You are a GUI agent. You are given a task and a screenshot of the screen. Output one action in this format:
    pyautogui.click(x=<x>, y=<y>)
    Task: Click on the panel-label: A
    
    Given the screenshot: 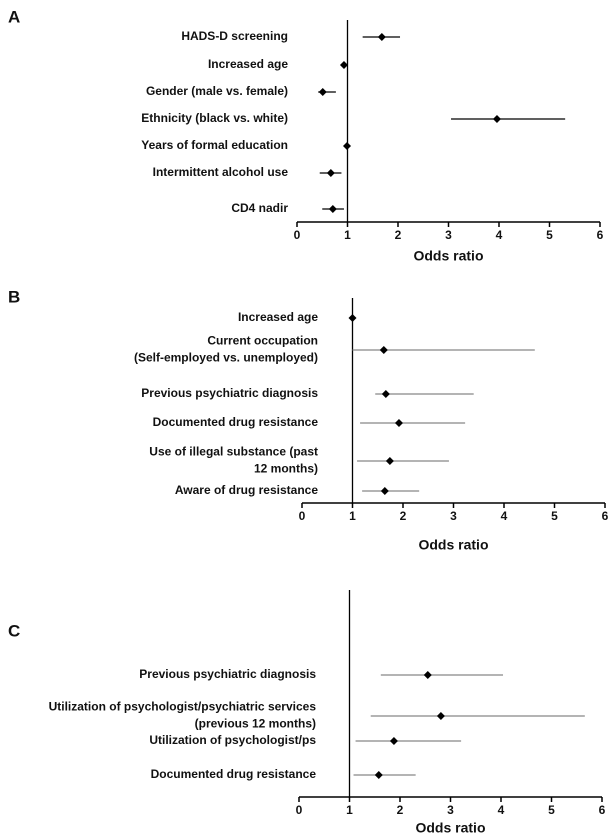 What is the action you would take?
    pyautogui.click(x=14, y=16)
    